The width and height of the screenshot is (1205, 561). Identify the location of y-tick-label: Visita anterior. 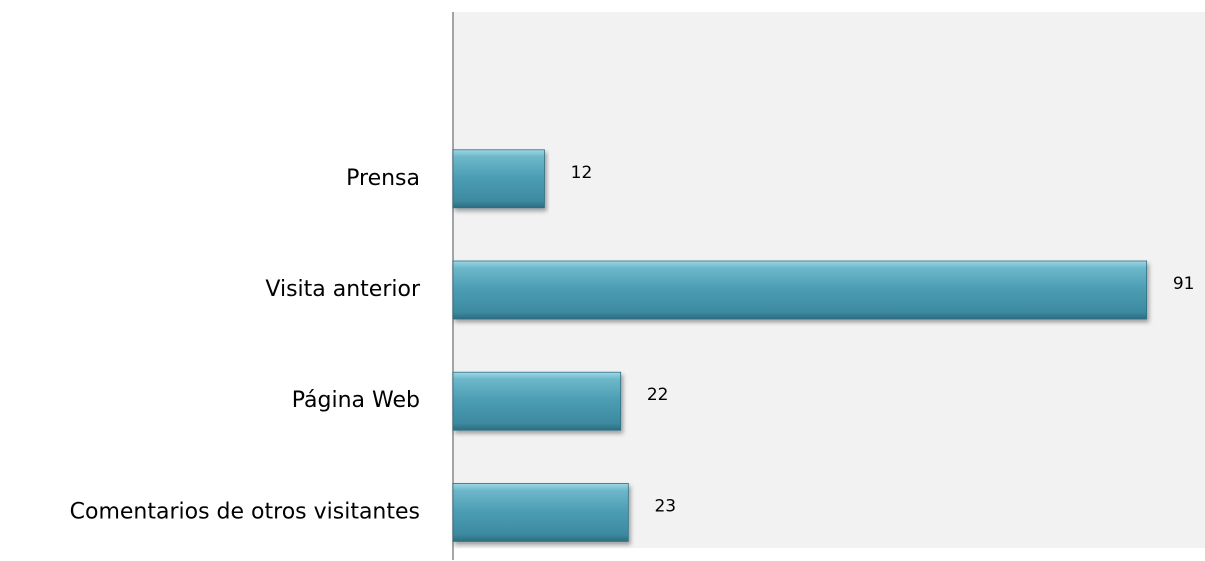
(343, 289).